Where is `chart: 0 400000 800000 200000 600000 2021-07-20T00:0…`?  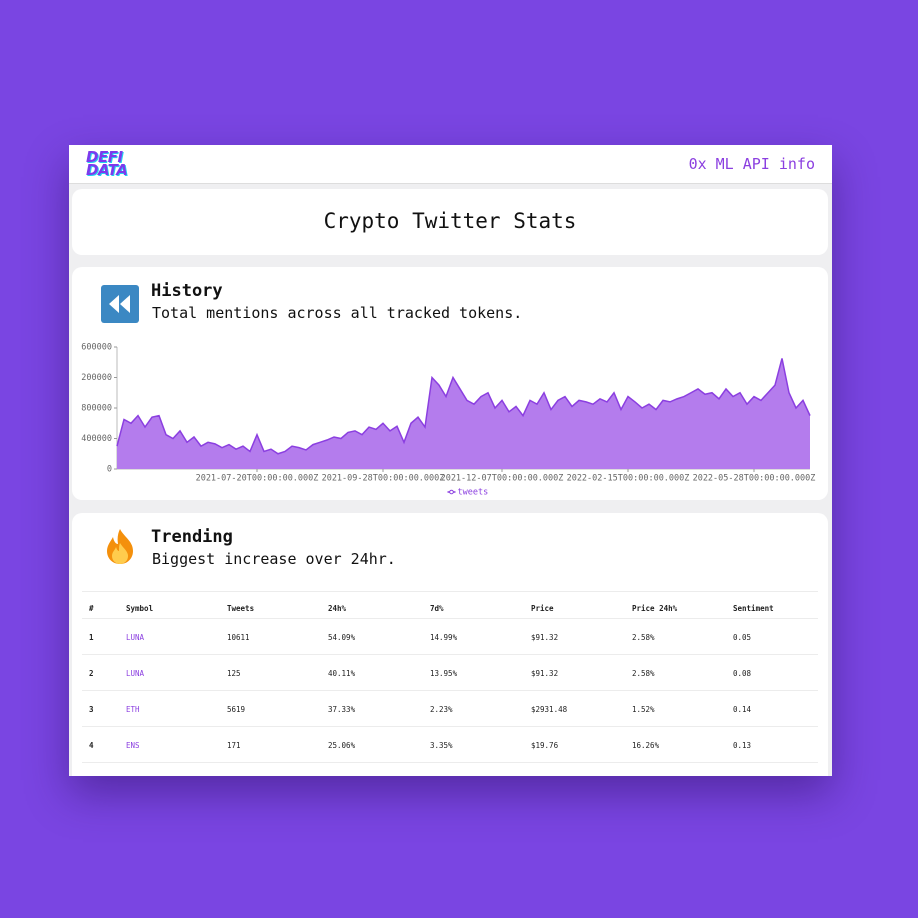
chart: 0 400000 800000 200000 600000 2021-07-20T00:0… is located at coordinates (448, 420).